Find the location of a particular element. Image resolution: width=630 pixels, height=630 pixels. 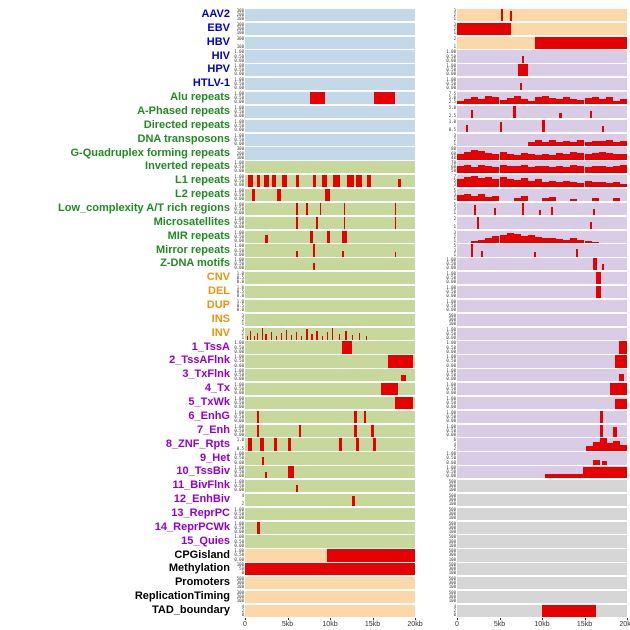

track-row-alu-repeats: Alu repeats 1.00 0.50 0.00 7.5 5.0 2.5 is located at coordinates (315, 98).